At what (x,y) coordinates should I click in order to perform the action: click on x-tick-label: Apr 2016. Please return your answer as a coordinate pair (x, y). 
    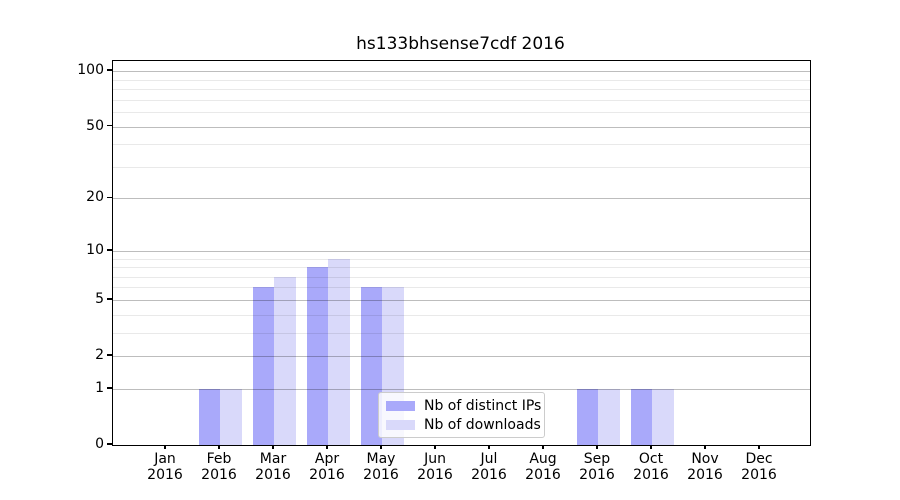
    Looking at the image, I should click on (327, 467).